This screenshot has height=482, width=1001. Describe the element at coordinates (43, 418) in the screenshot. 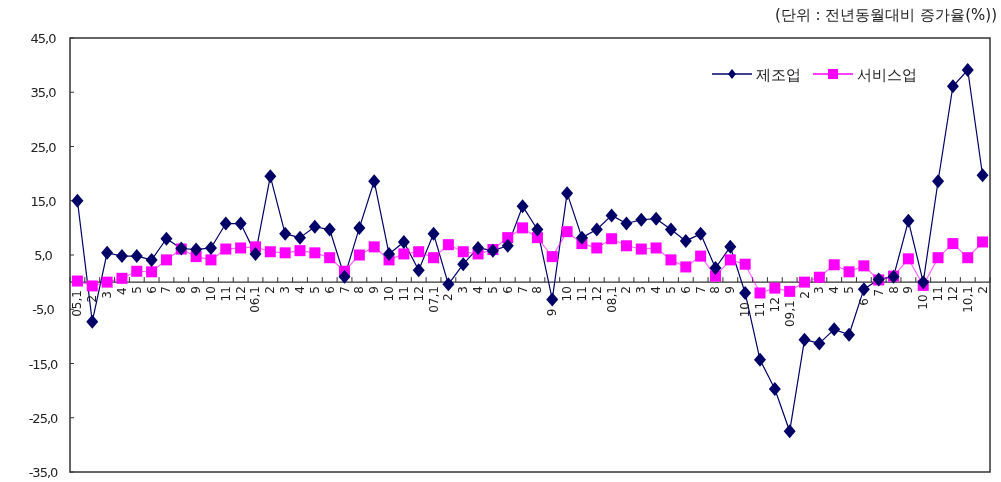

I see `y-tick-label: -25,0` at that location.